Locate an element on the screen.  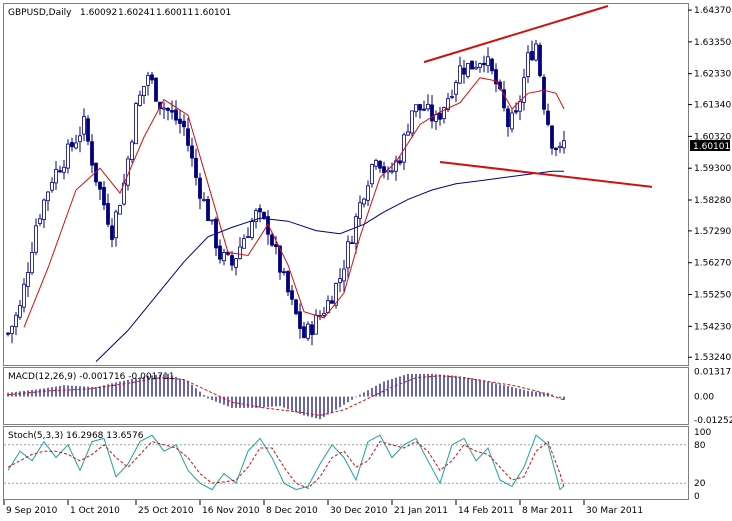
price-tick-label: 1.54230 is located at coordinates (712, 327).